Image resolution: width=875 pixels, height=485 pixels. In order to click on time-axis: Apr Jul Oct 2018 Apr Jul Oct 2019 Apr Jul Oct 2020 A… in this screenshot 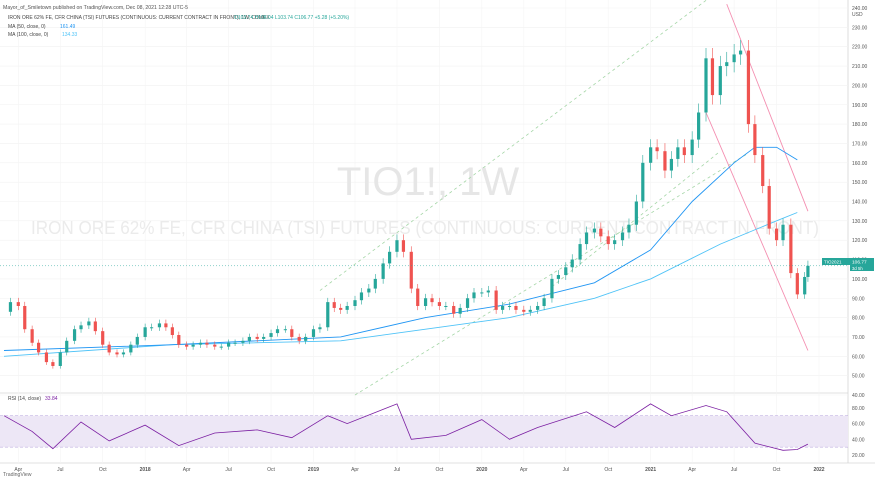, I will do `click(419, 470)`.